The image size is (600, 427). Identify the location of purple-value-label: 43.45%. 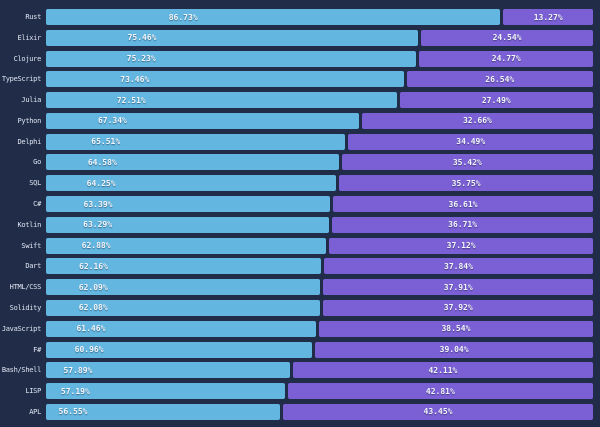
(438, 412).